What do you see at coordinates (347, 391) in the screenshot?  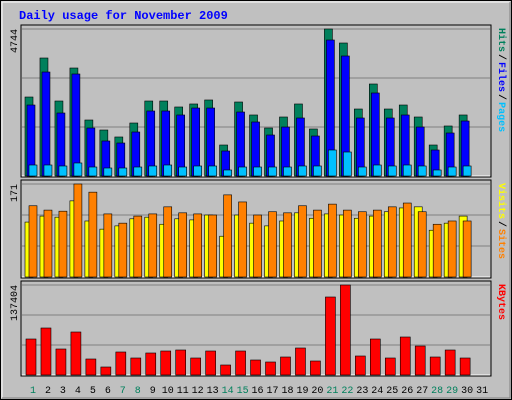 I see `x-tick-label: 22` at bounding box center [347, 391].